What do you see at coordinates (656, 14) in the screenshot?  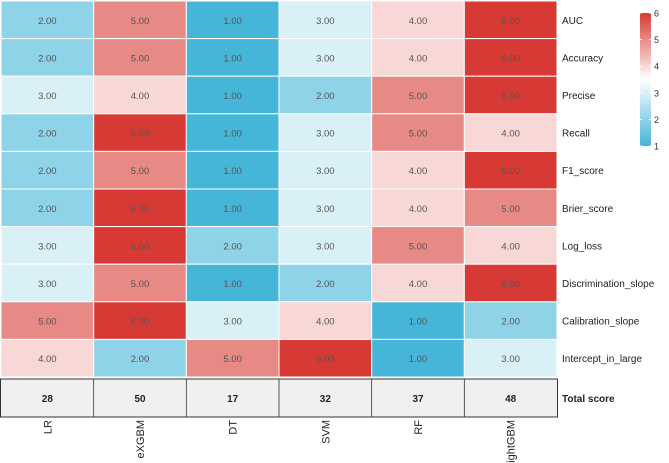 I see `legend-tick-label: 6` at bounding box center [656, 14].